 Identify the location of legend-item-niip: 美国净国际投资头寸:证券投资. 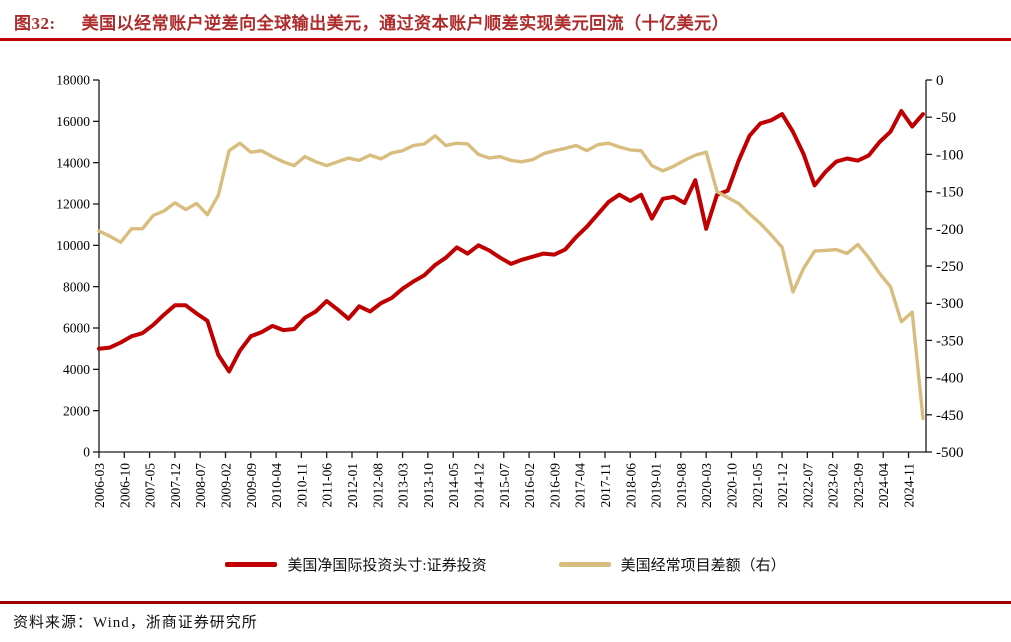
(356, 564).